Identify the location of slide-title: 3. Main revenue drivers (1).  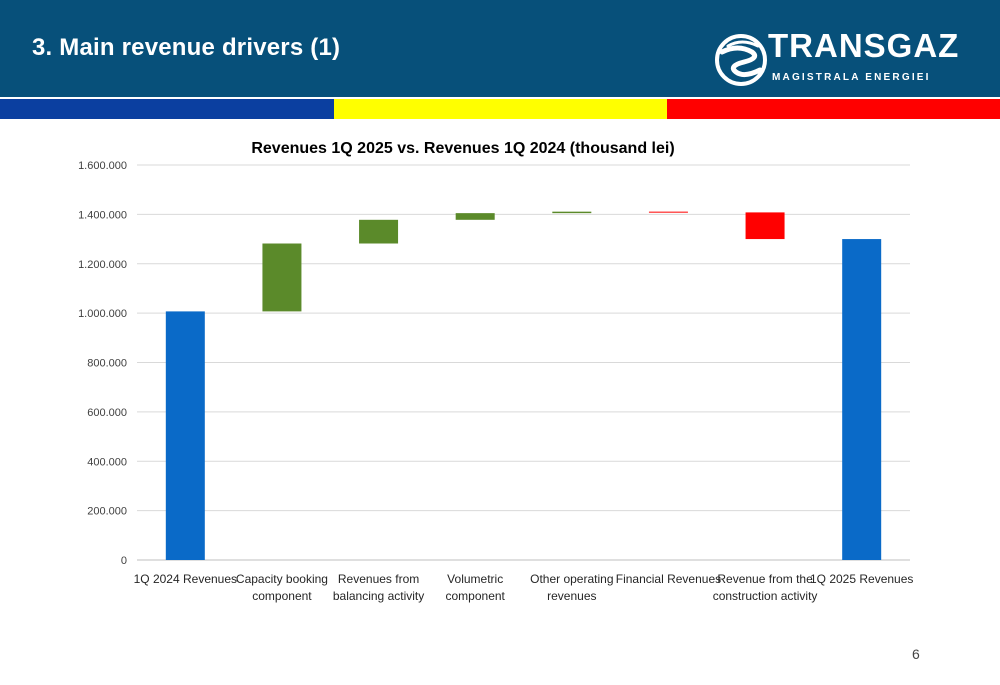
(186, 47).